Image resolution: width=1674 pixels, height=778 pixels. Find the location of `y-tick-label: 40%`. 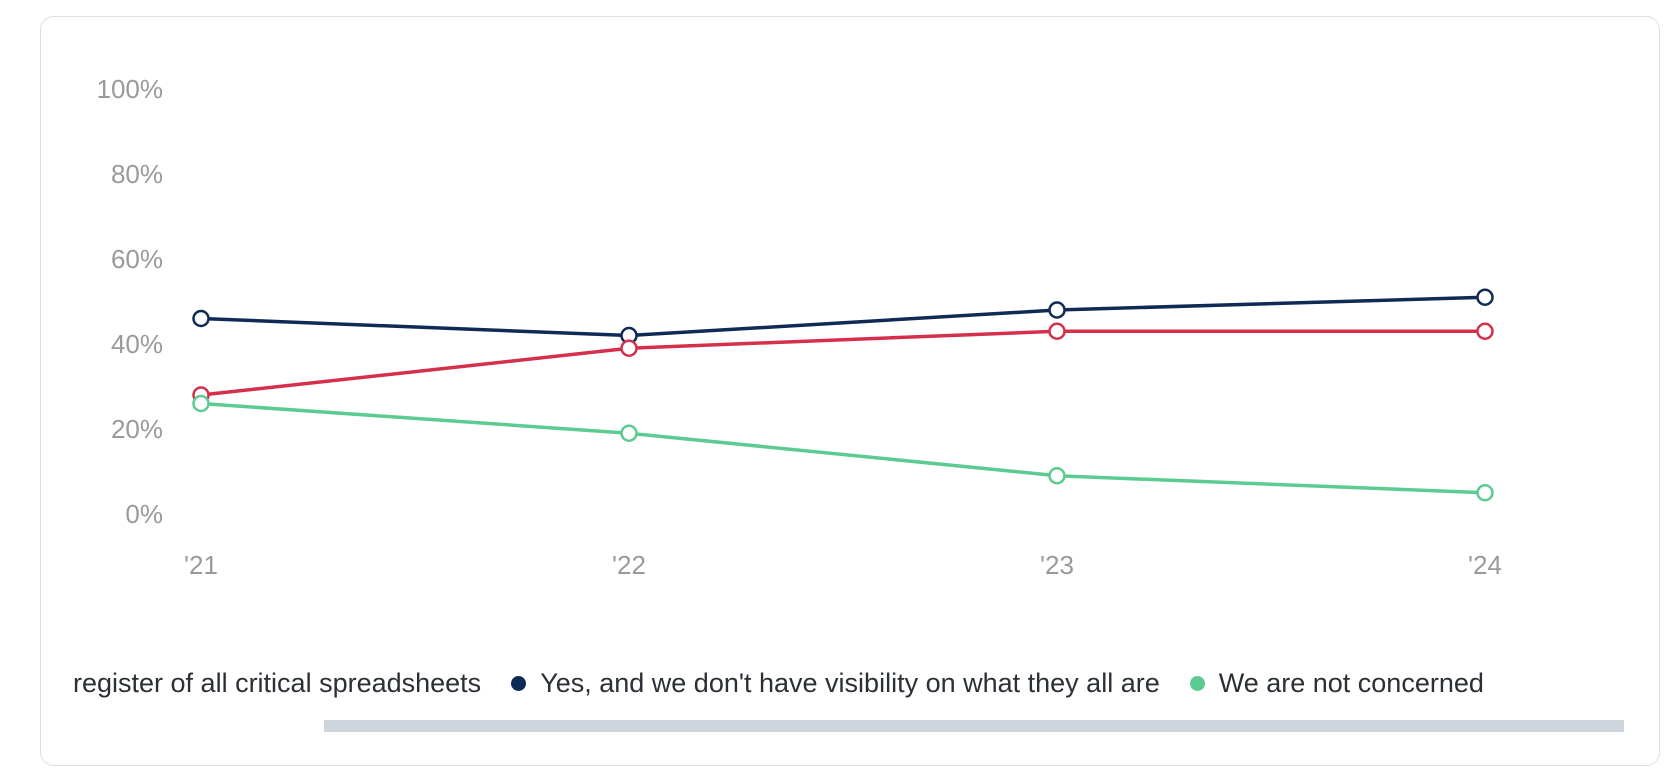

y-tick-label: 40% is located at coordinates (137, 344).